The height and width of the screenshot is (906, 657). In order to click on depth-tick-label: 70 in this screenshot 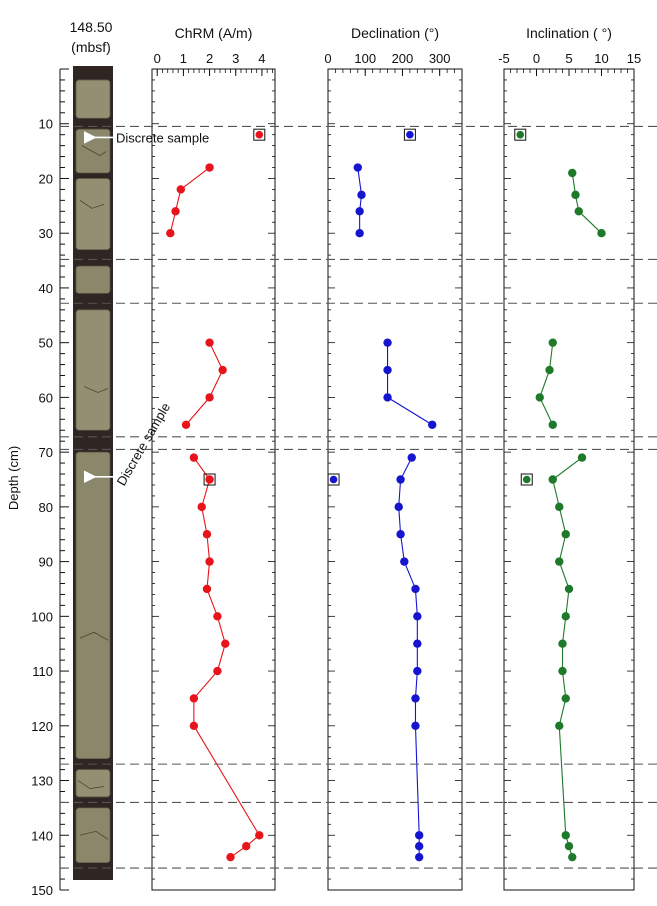, I will do `click(46, 452)`.